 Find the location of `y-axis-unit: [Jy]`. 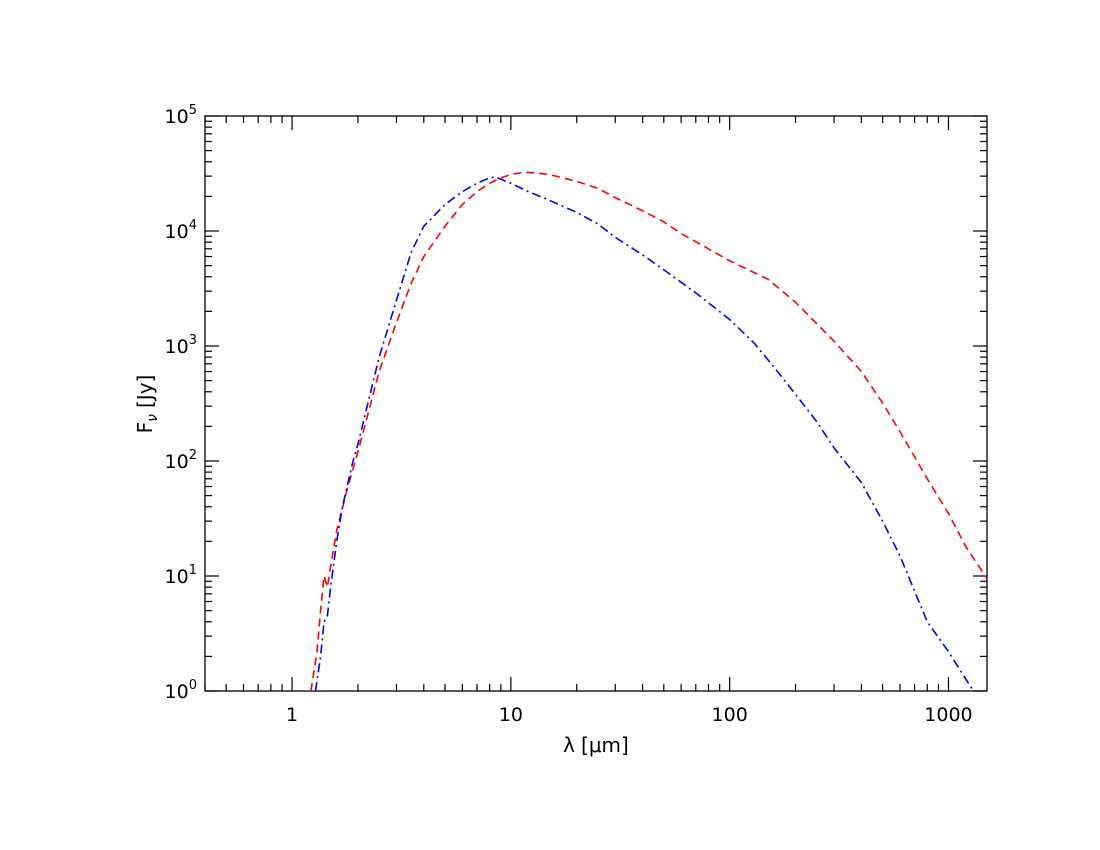

y-axis-unit: [Jy] is located at coordinates (145, 391).